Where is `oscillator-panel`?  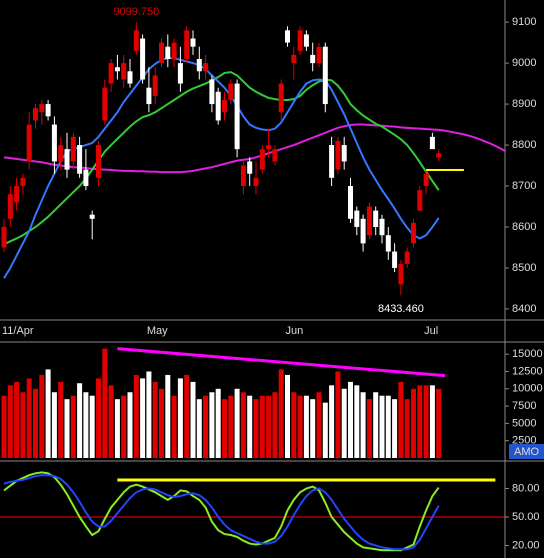
oscillator-panel is located at coordinates (252, 511).